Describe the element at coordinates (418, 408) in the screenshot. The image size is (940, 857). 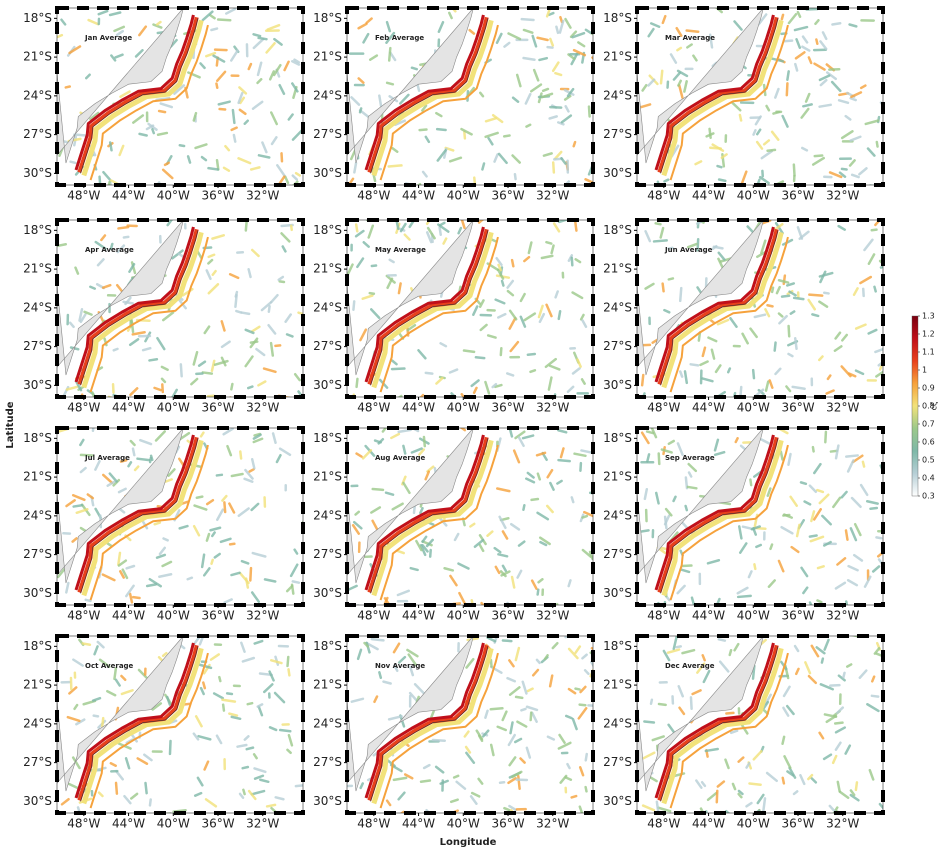
I see `lon-tick-label: 44°W` at that location.